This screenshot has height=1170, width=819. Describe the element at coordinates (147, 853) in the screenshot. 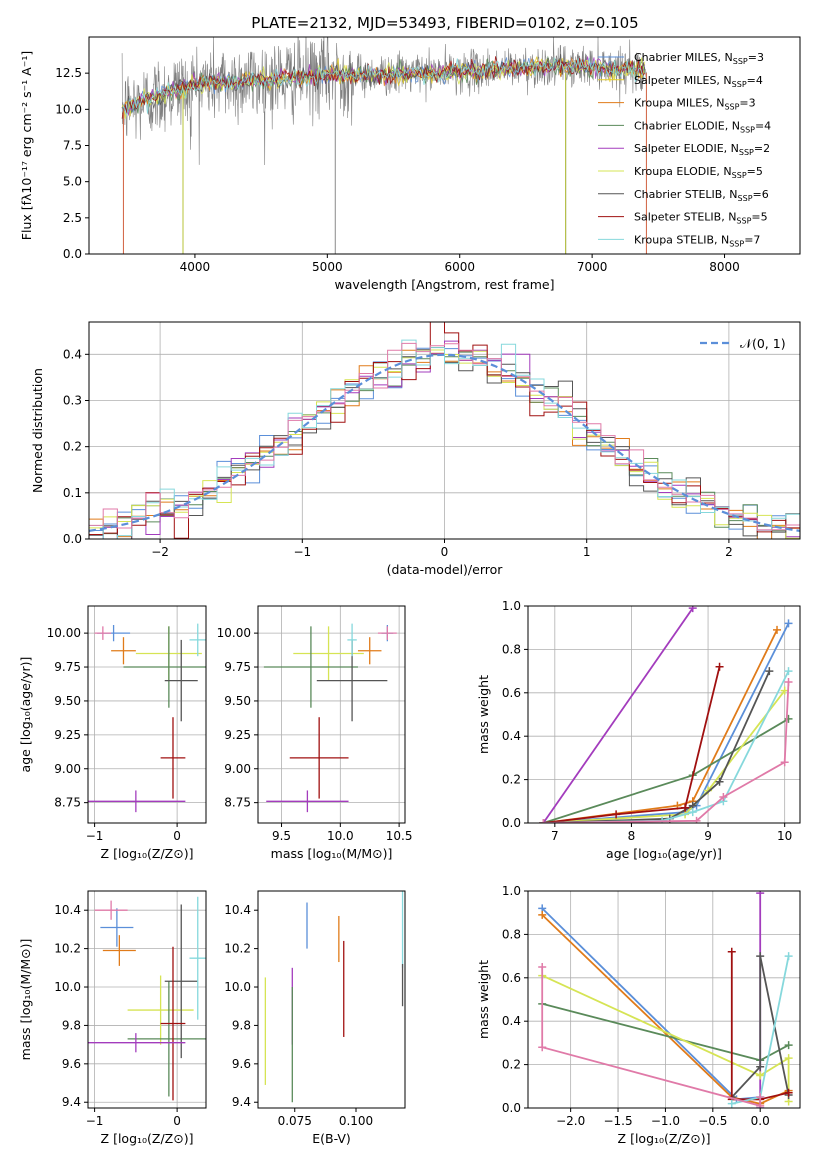

I see `age_vs_z-xlabel: Z [log₁₀(Z/Z⊙)]` at that location.